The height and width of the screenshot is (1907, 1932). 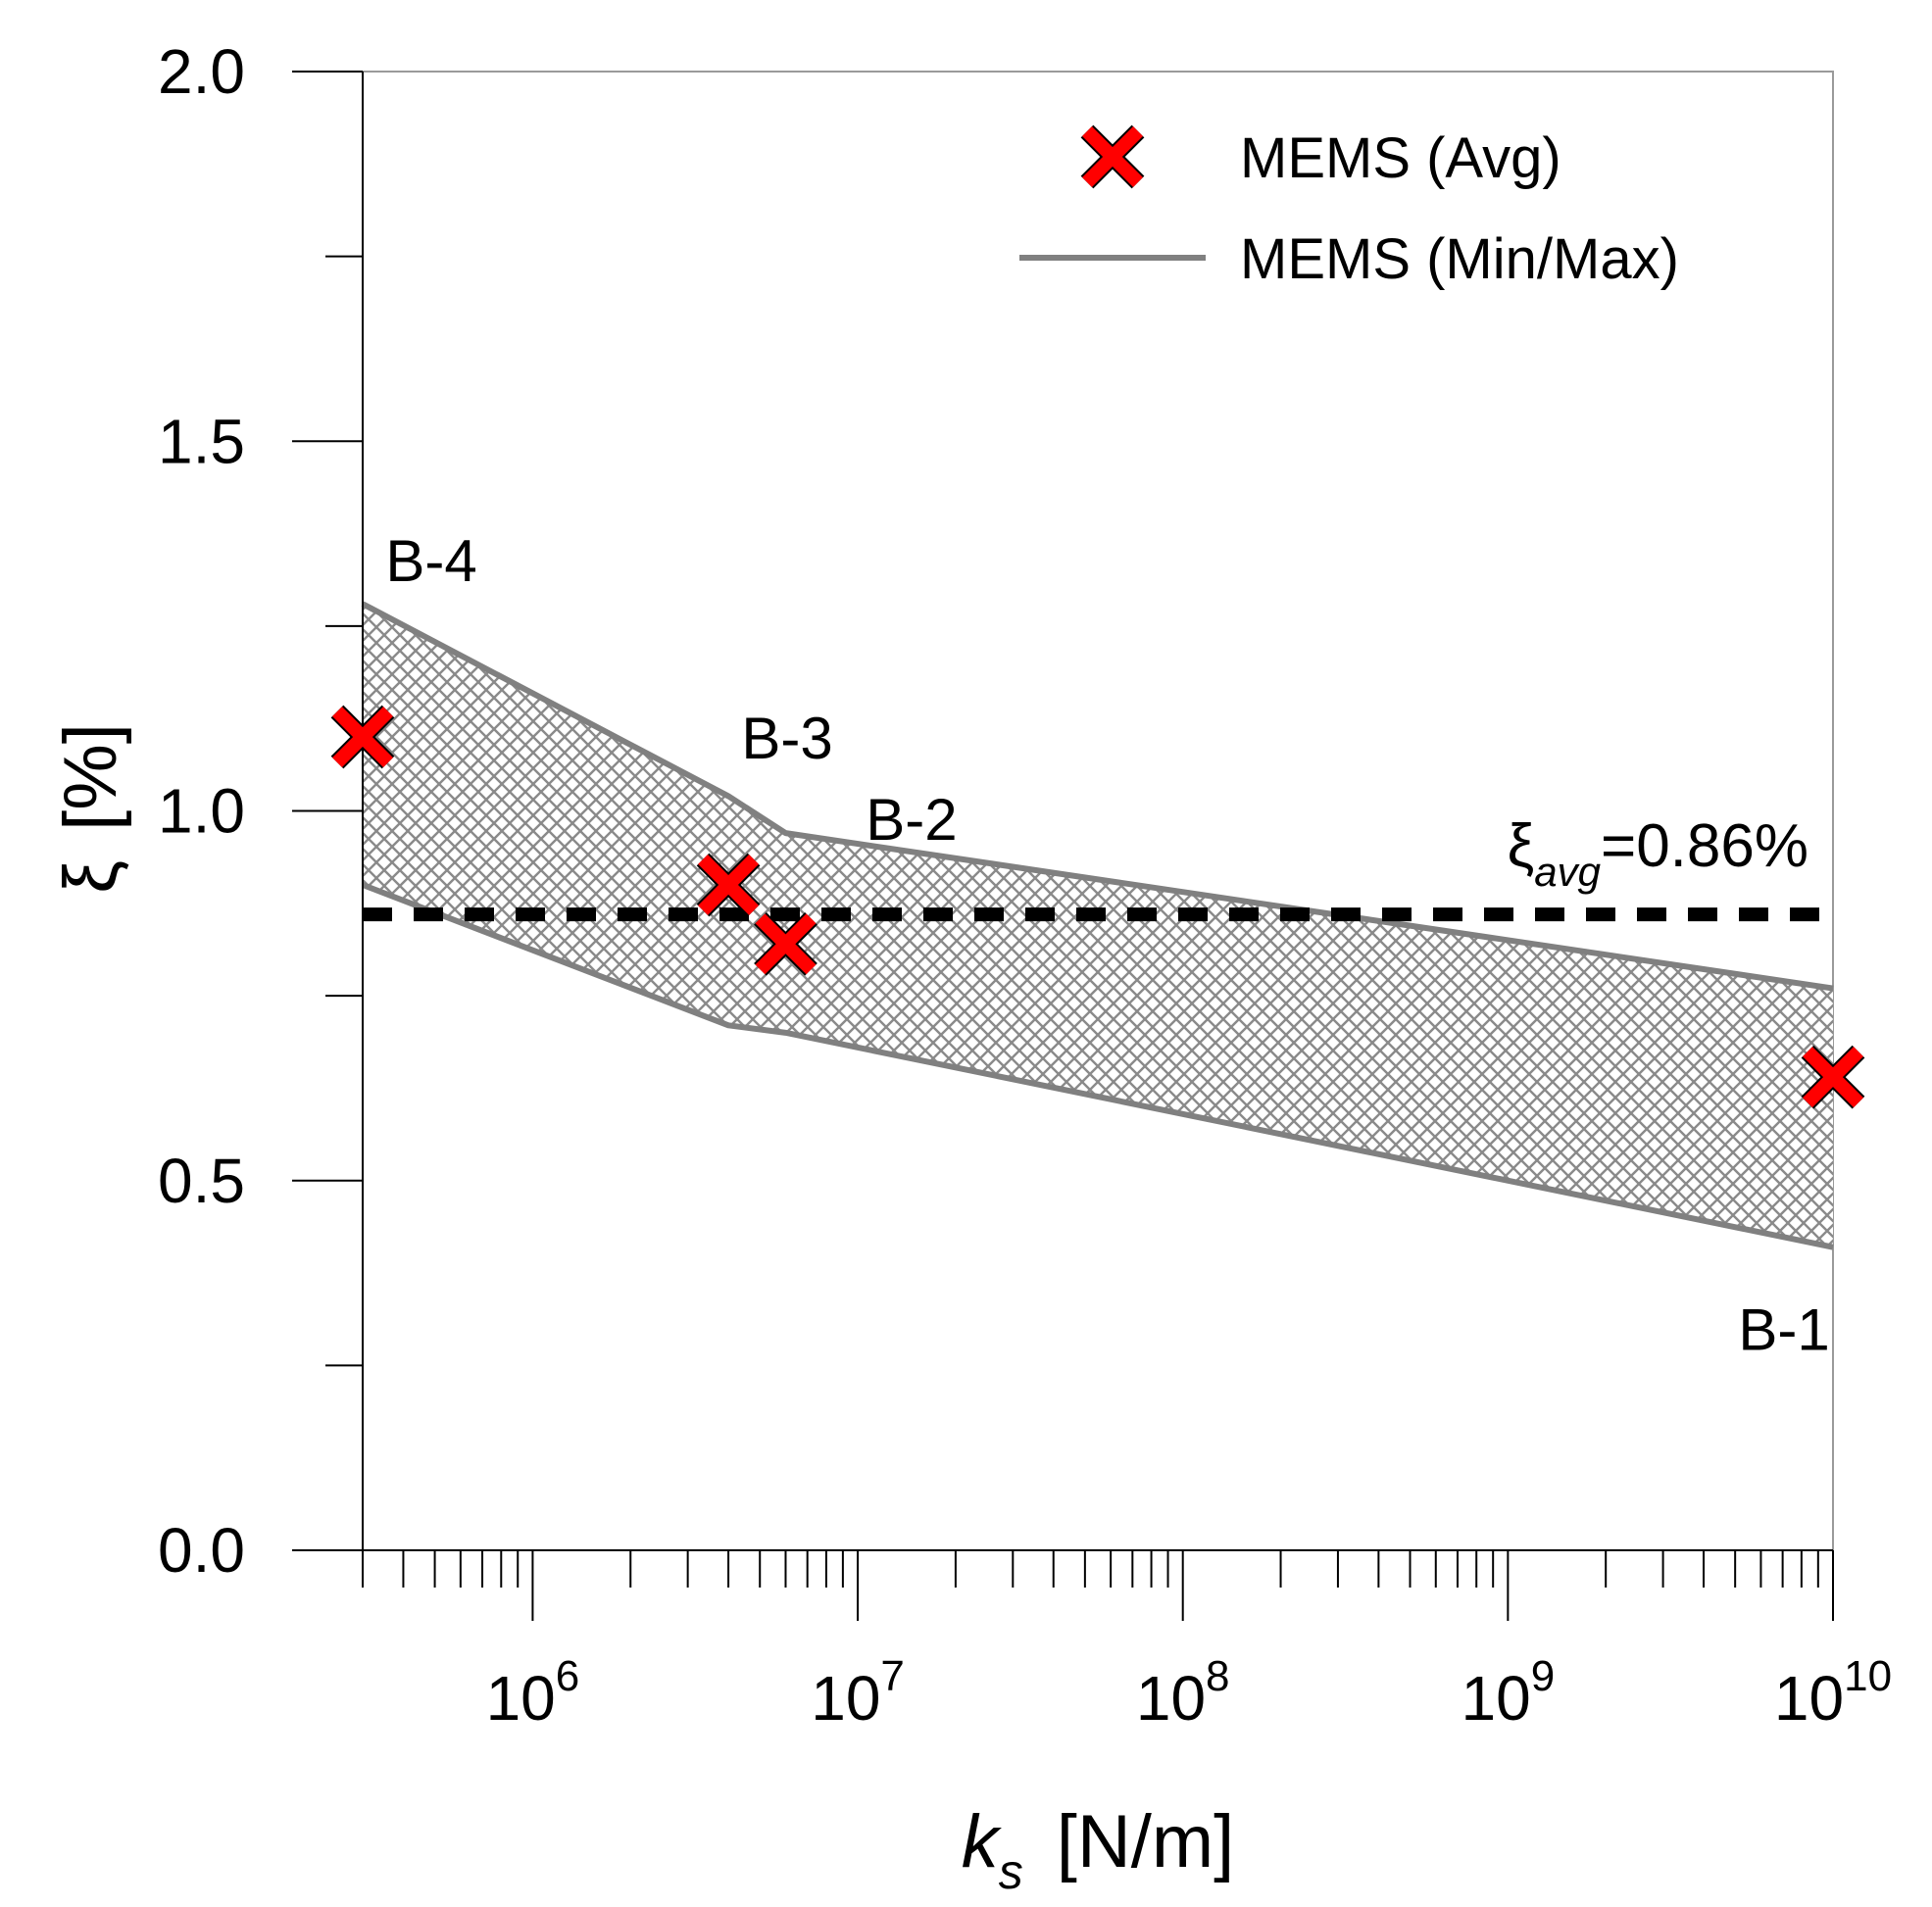 What do you see at coordinates (1097, 1066) in the screenshot?
I see `min-line` at bounding box center [1097, 1066].